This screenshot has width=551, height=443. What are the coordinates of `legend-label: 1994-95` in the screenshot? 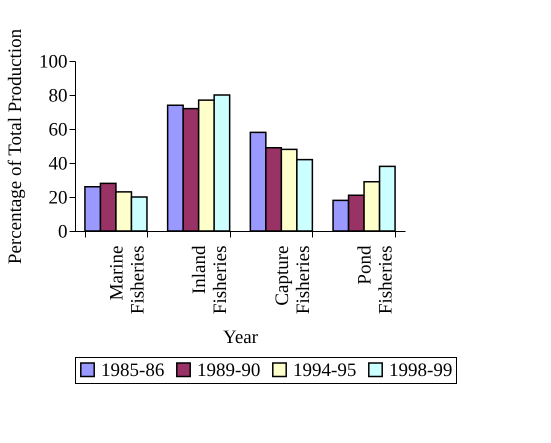 It's located at (324, 370).